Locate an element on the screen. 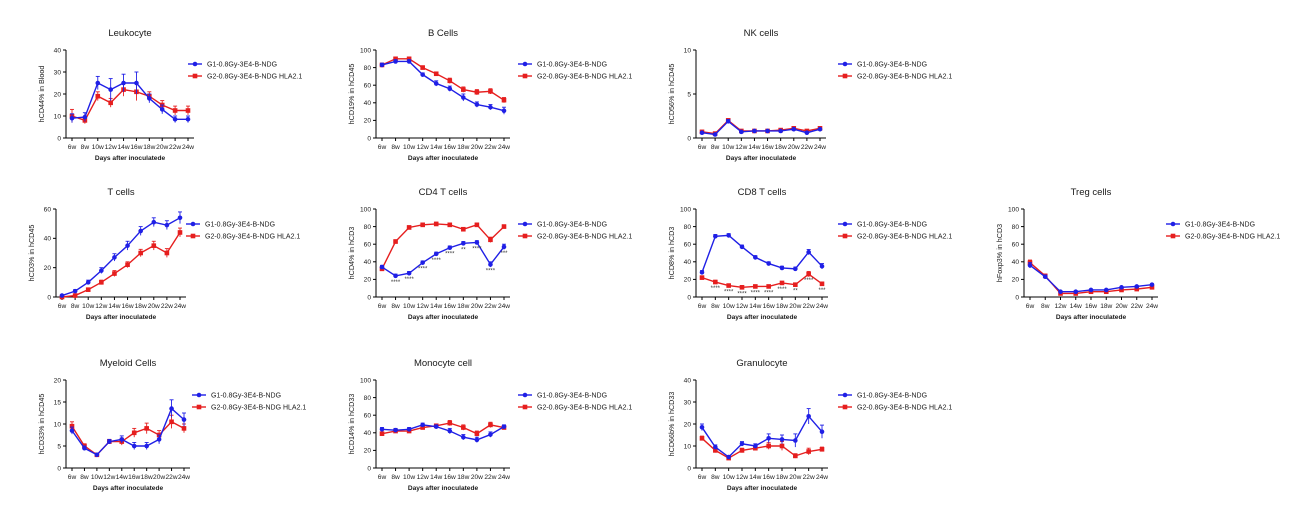  x-tick-label: 8w is located at coordinates (84, 477).